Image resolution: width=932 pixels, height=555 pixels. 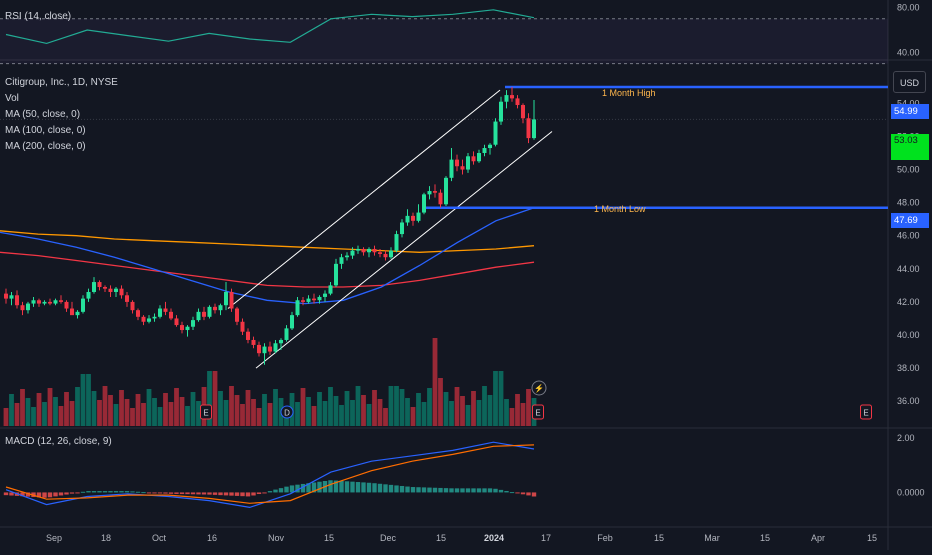 I want to click on rsi-tick-label: 80.00, so click(x=908, y=8).